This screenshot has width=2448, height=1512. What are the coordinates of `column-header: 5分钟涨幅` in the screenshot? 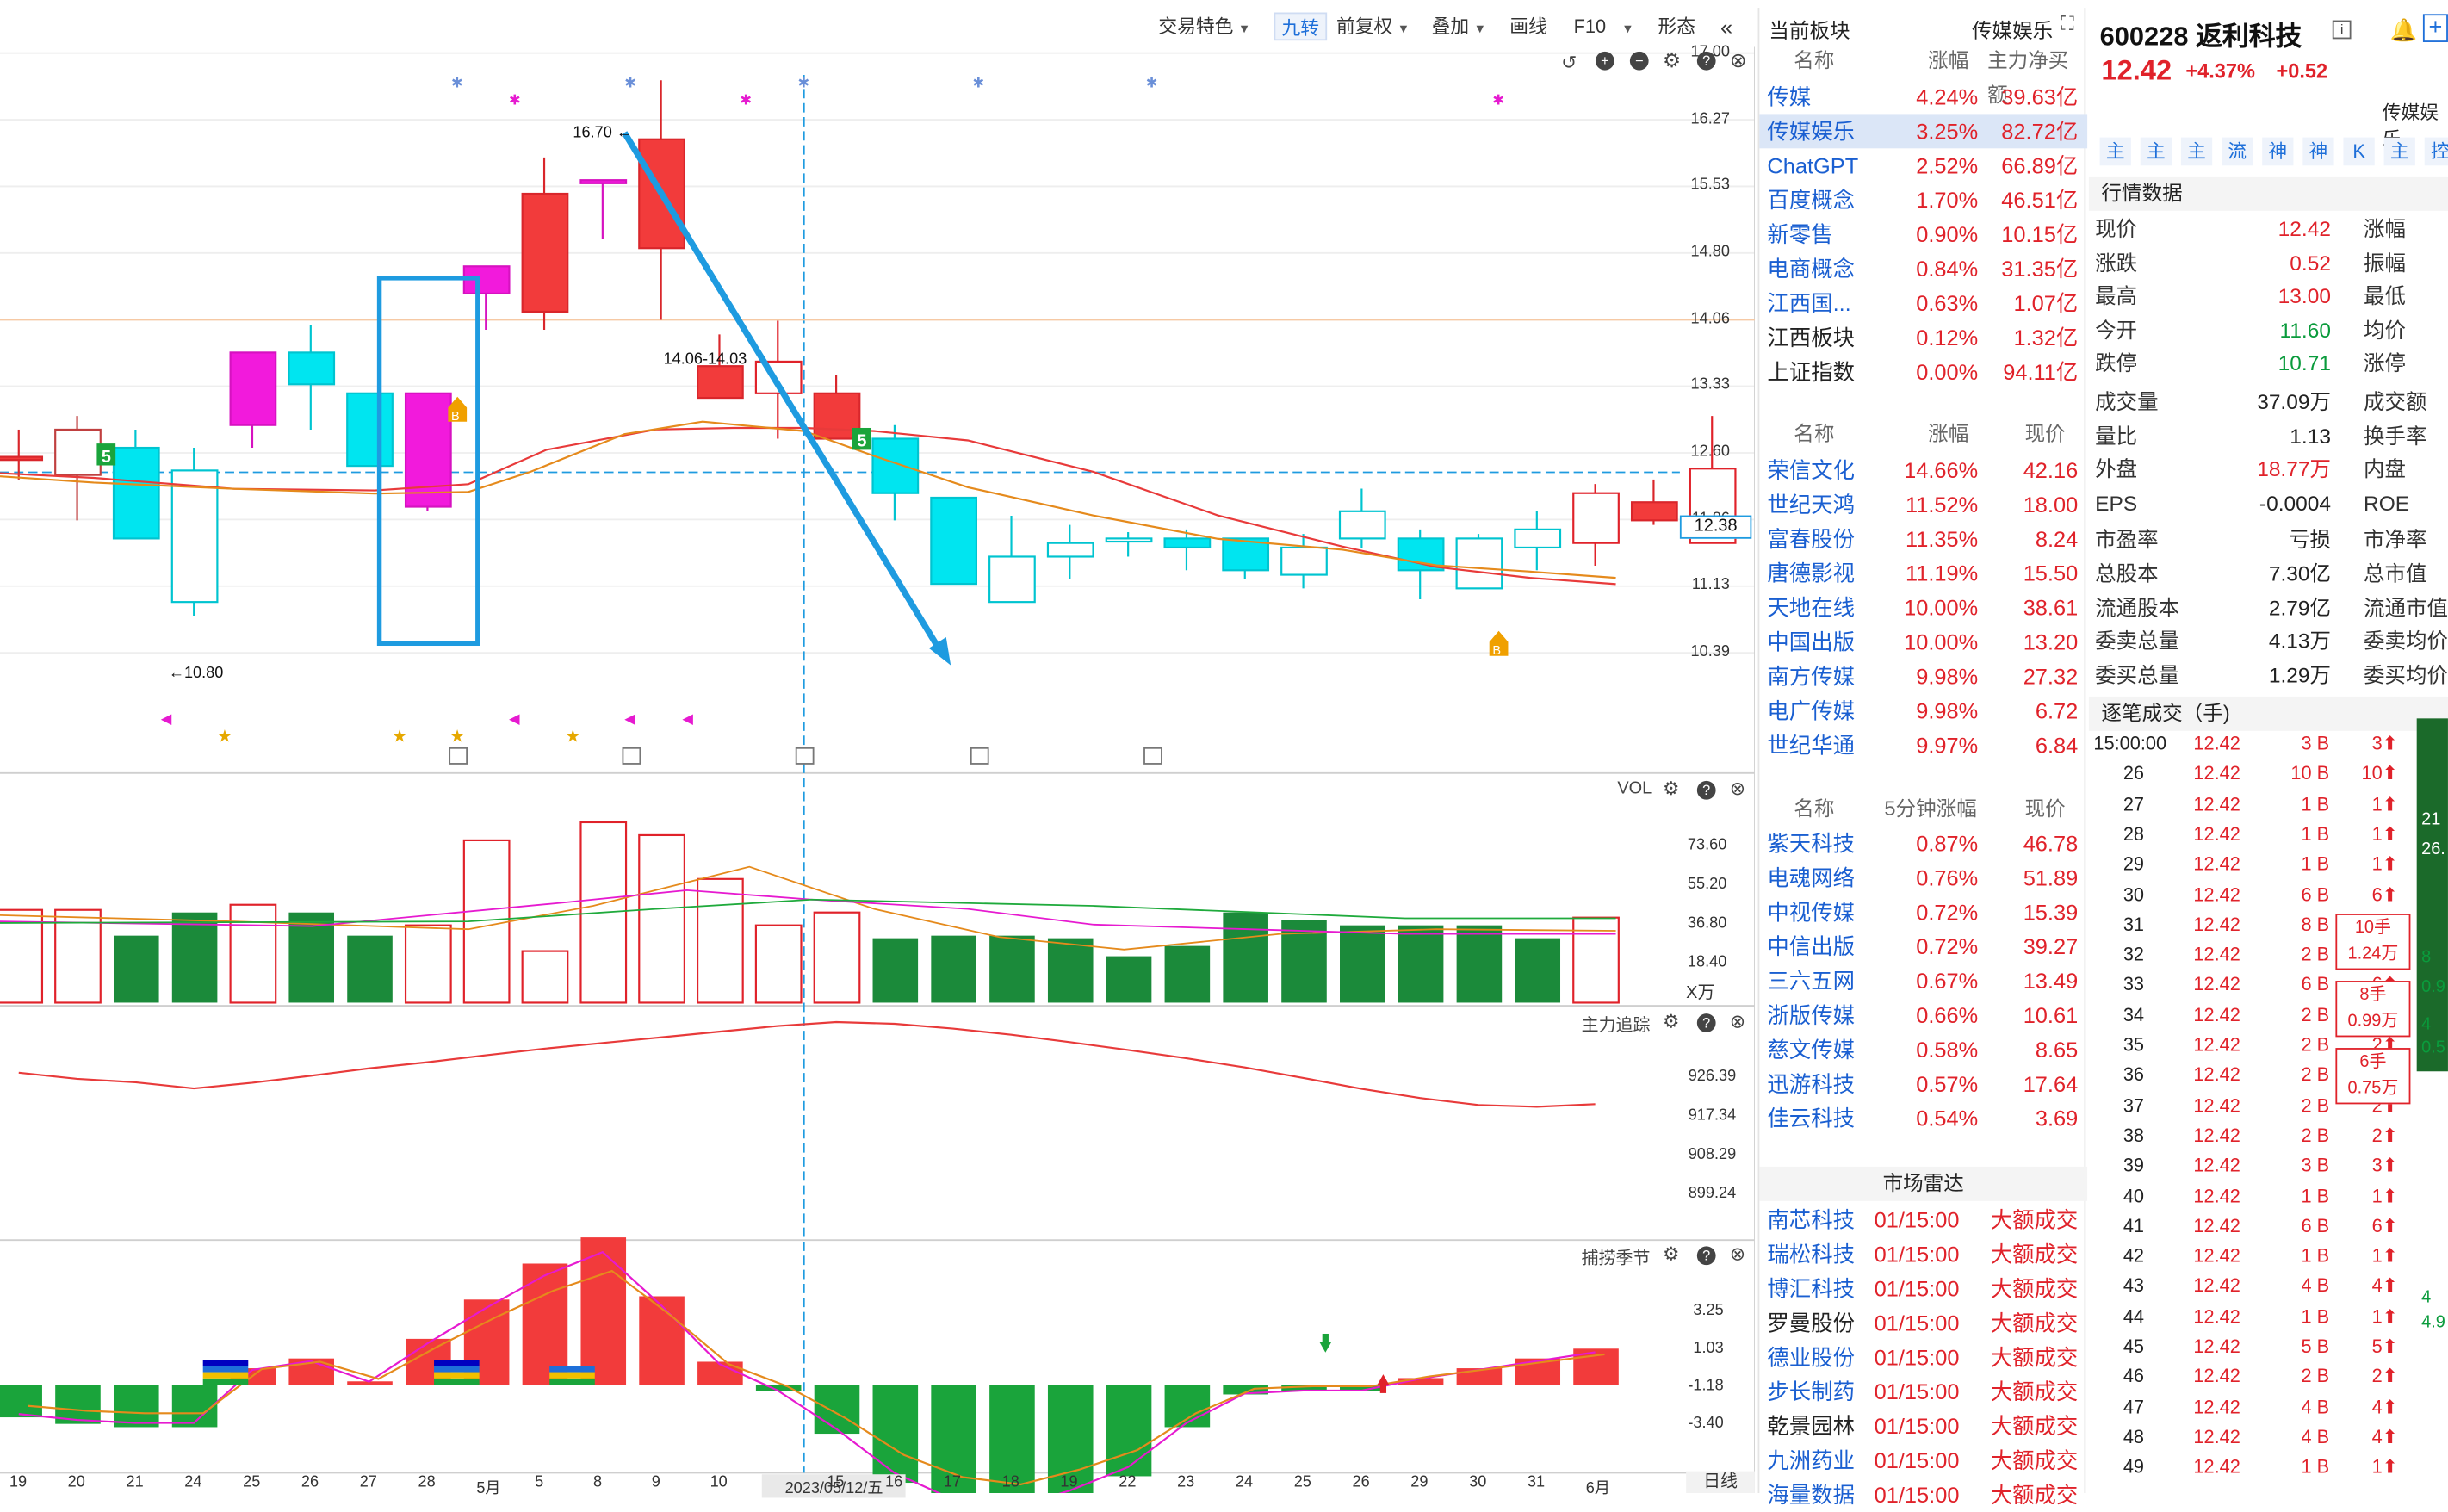 It's located at (1930, 809).